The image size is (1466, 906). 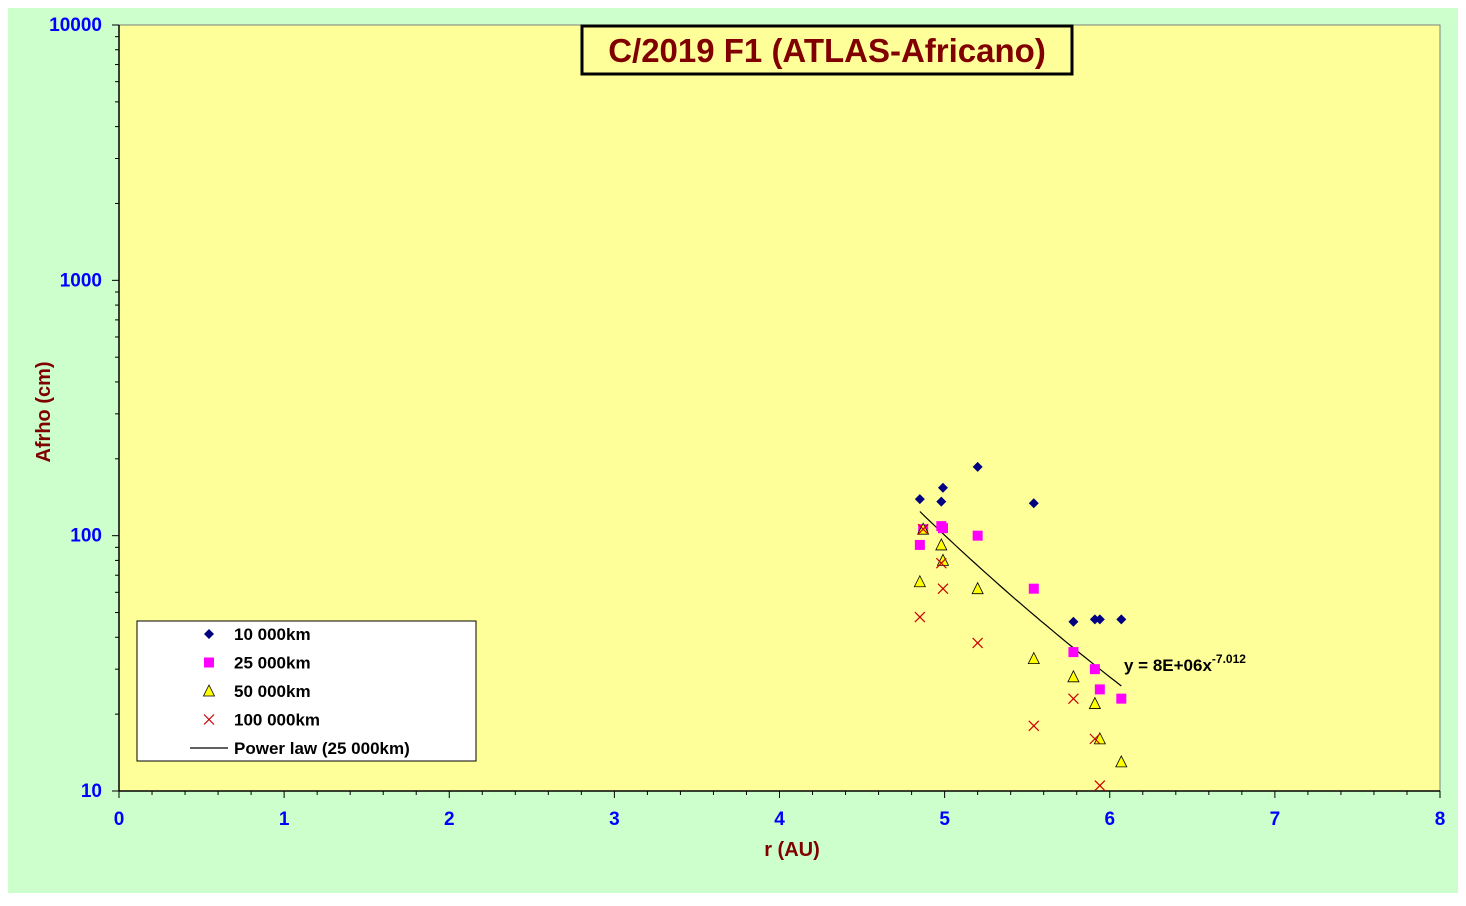 I want to click on legend-label: 50 000km, so click(x=272, y=691).